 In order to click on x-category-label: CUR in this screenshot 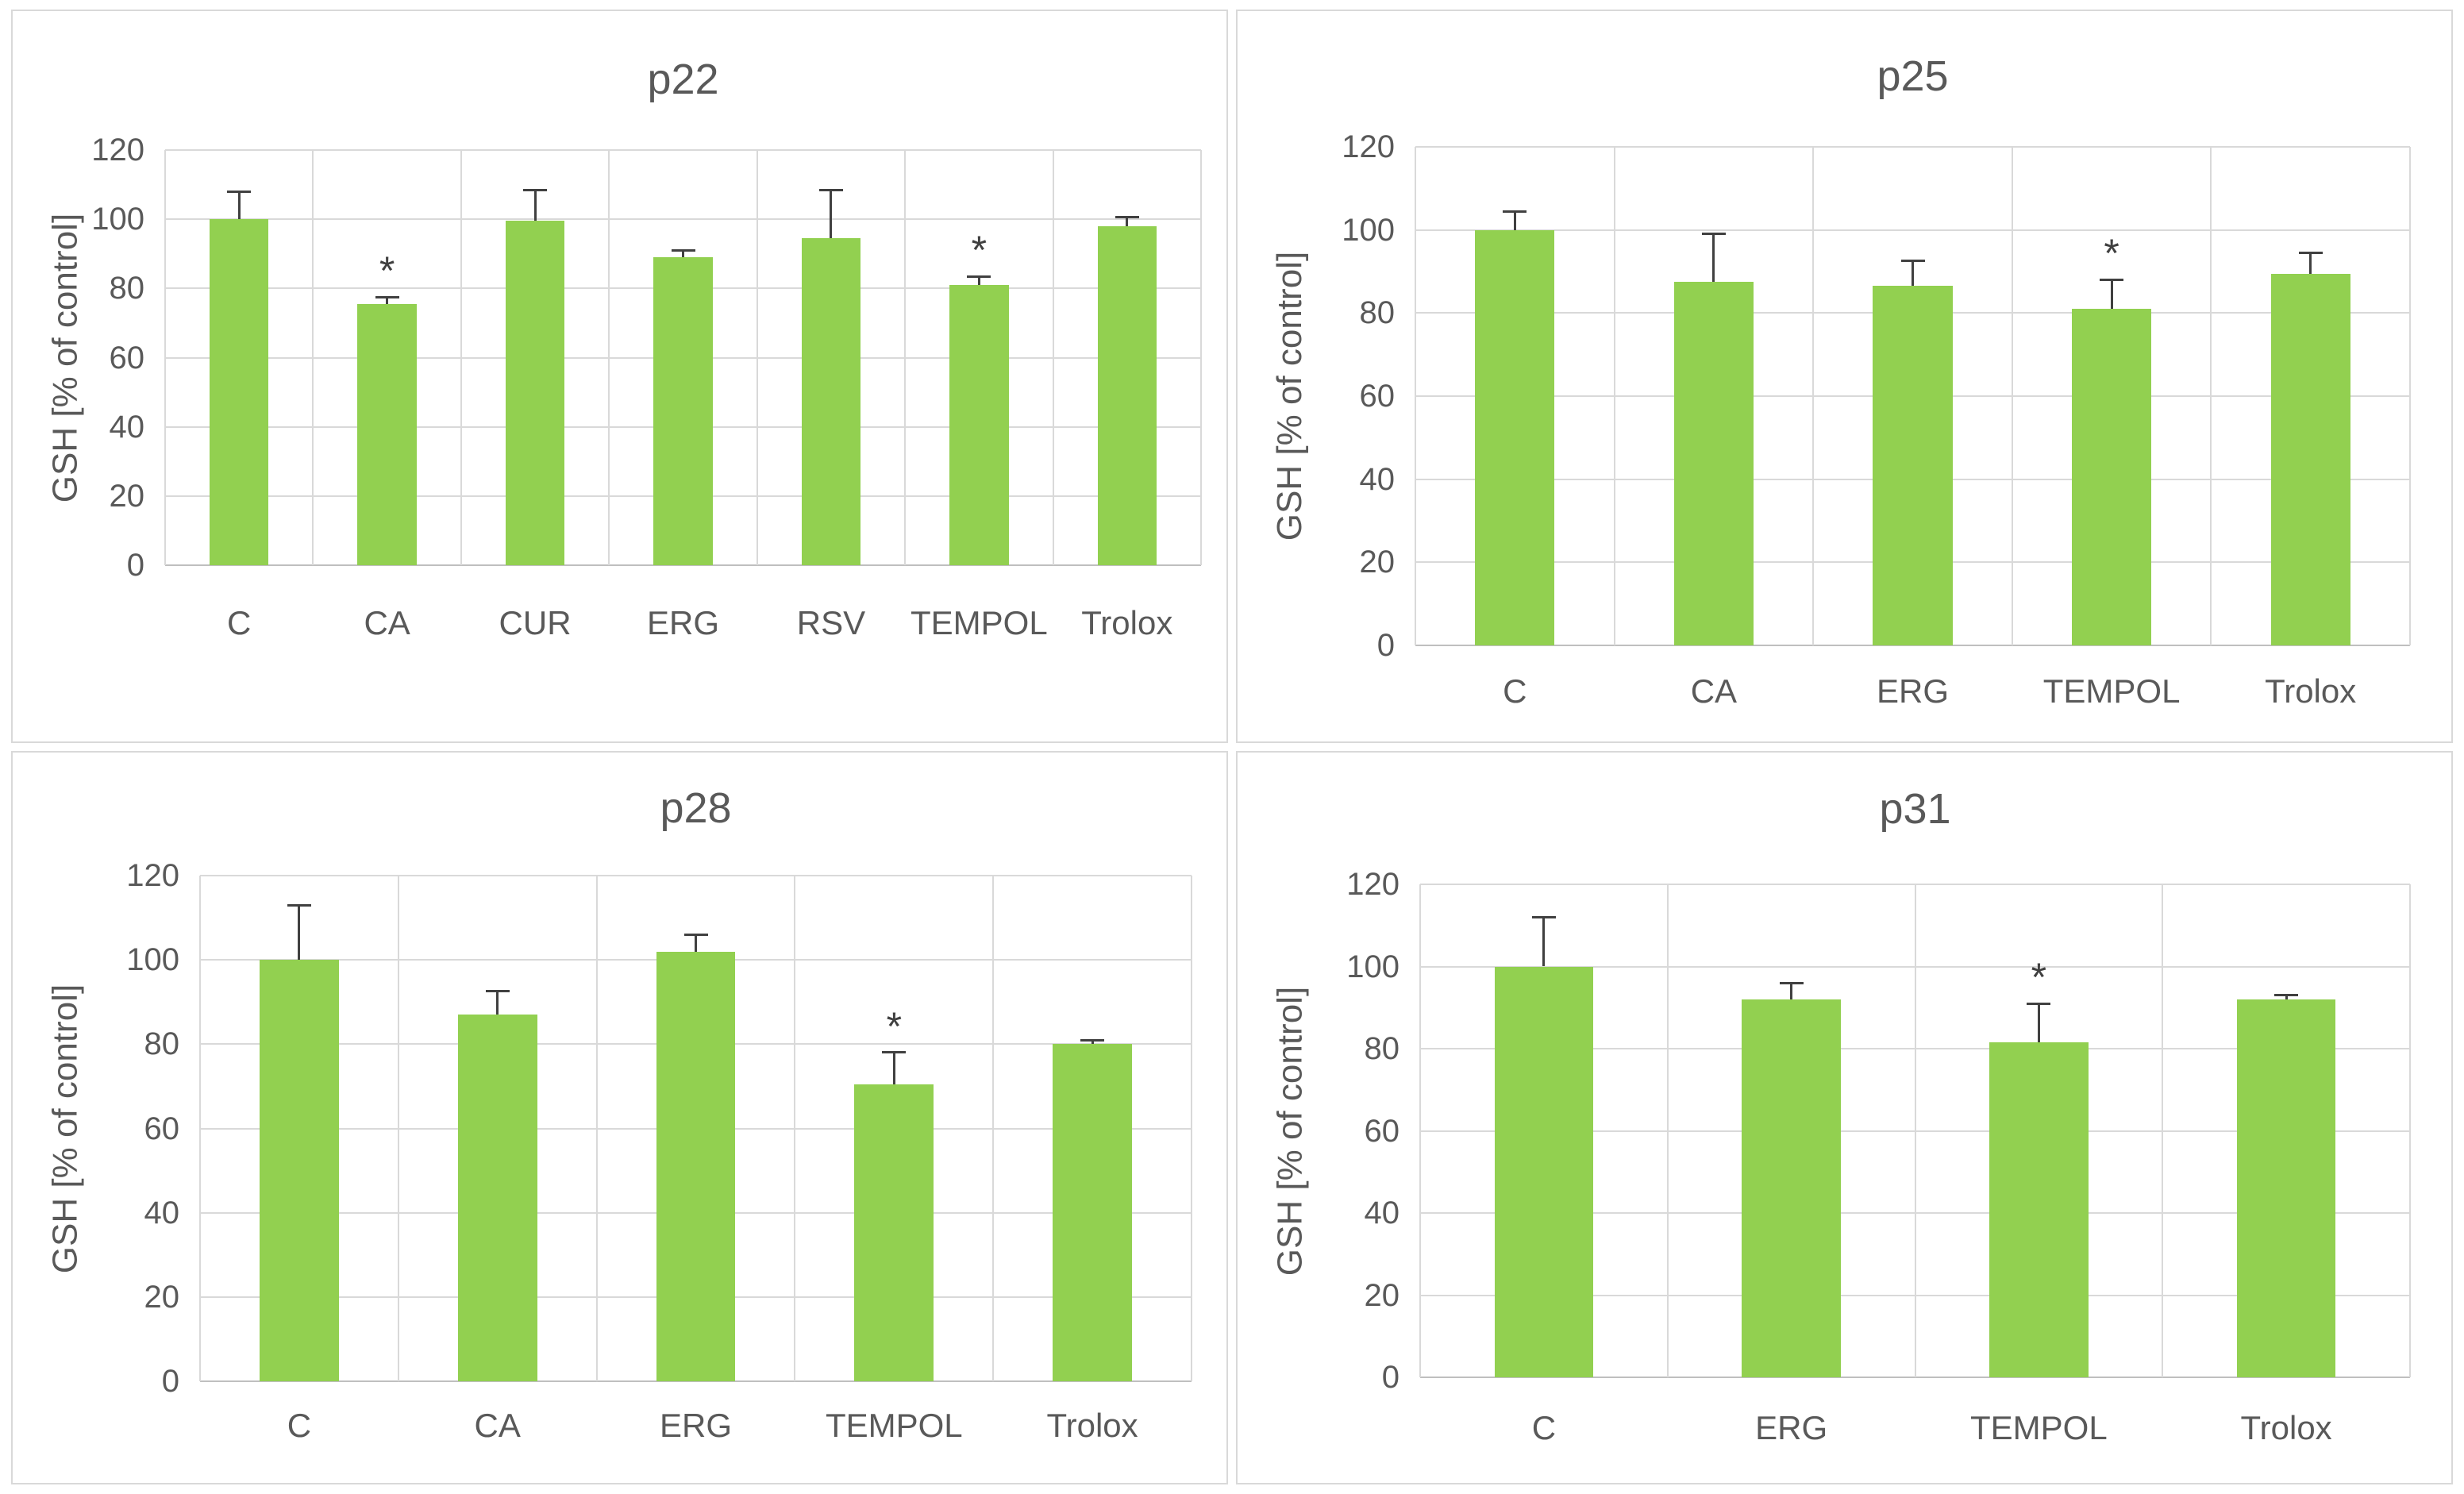, I will do `click(535, 622)`.